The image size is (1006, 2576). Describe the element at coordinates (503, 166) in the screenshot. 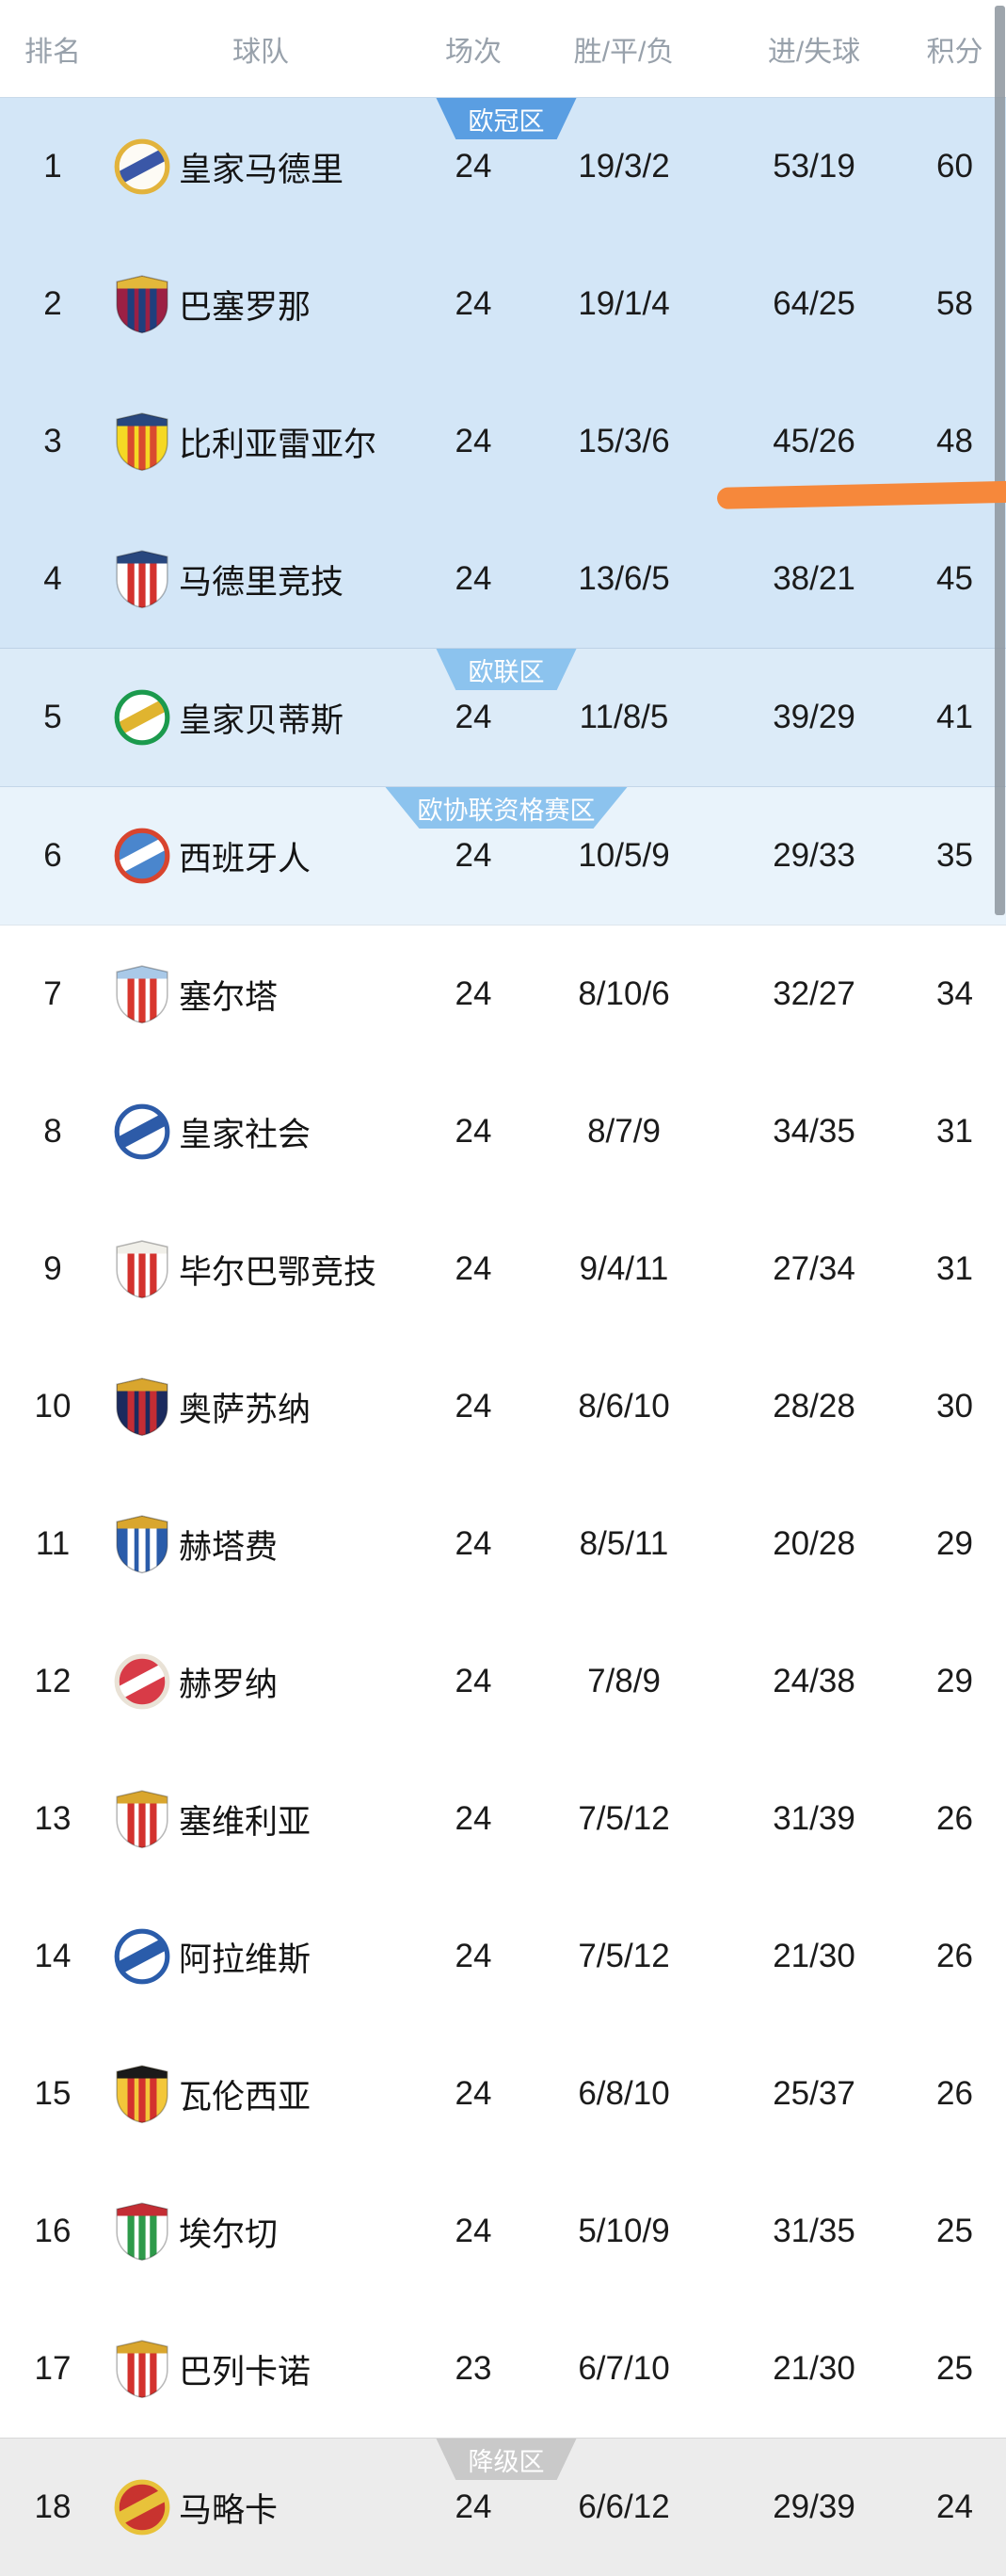

I see `table-row: 1 皇家马德里 24 19/3/2 53/19 60` at that location.